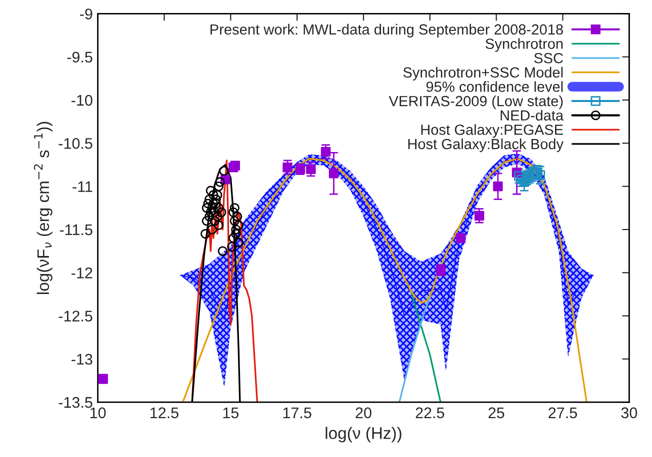  What do you see at coordinates (76, 230) in the screenshot?
I see `y-tick-label: -11.5` at bounding box center [76, 230].